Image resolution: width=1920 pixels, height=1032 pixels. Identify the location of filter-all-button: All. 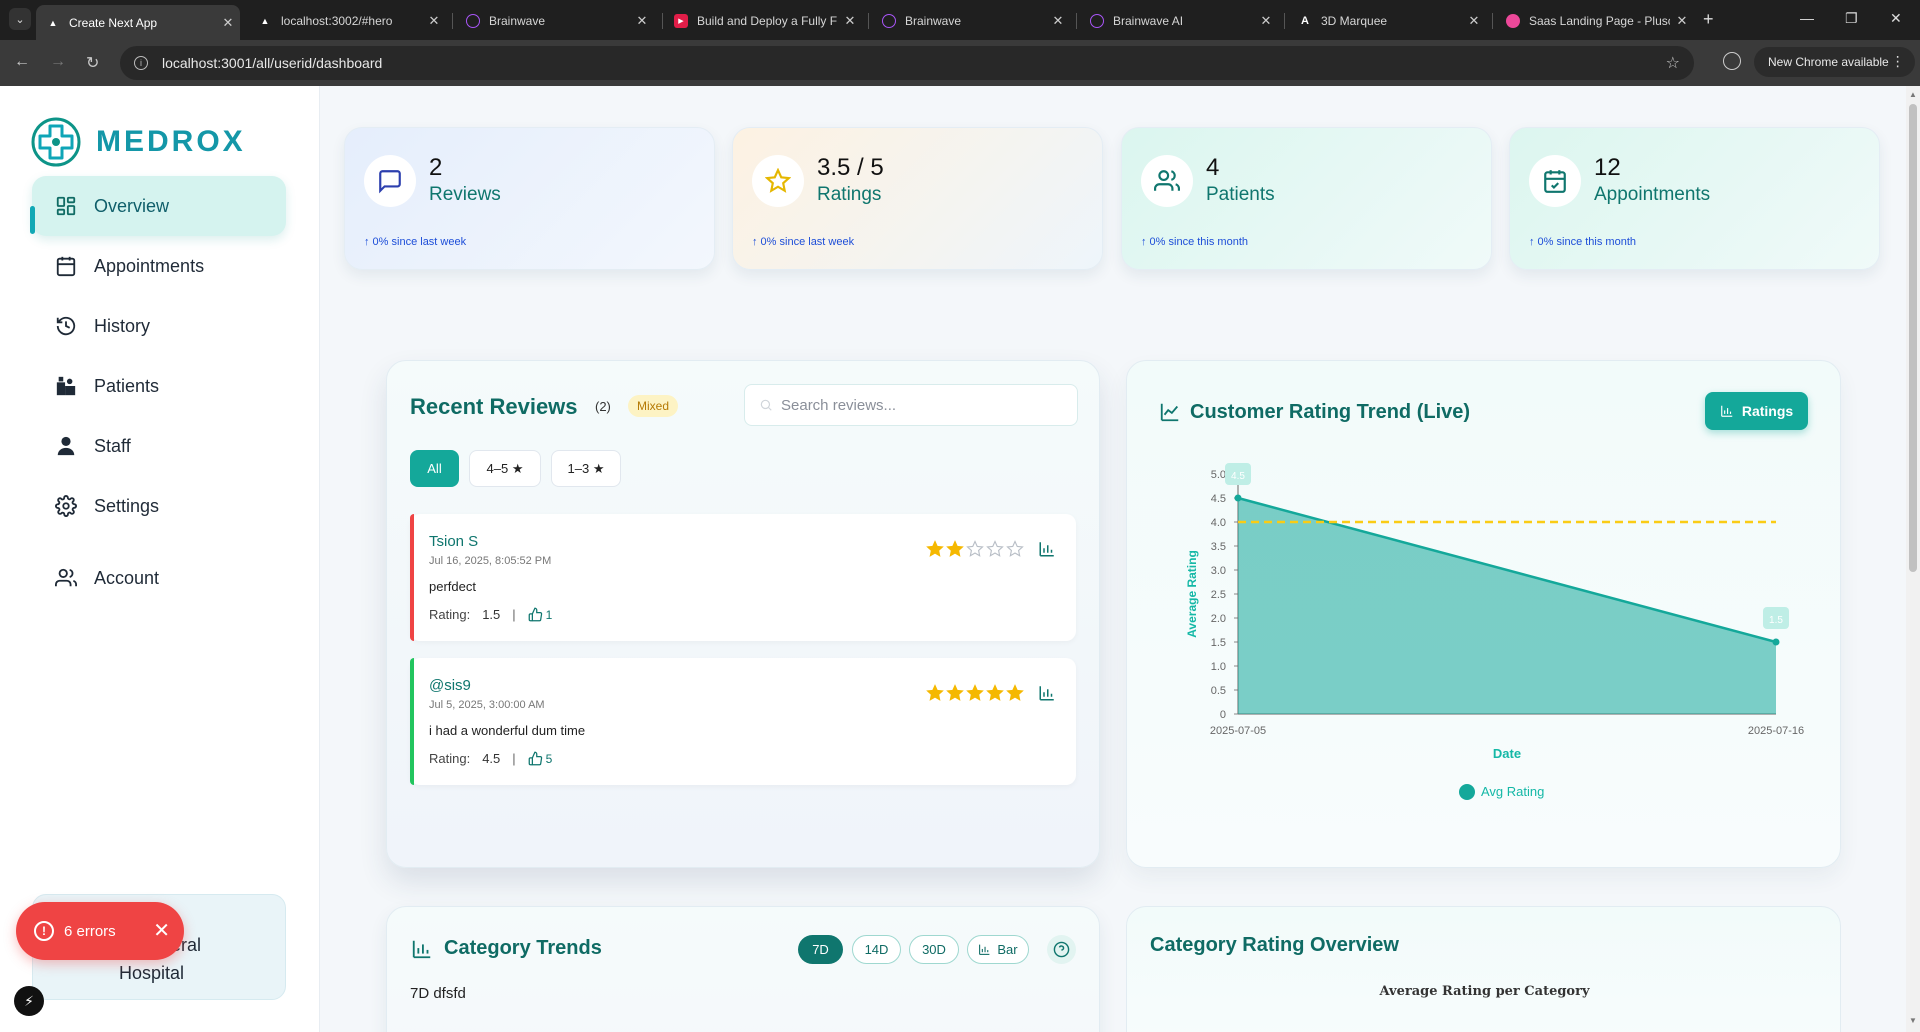
(434, 468).